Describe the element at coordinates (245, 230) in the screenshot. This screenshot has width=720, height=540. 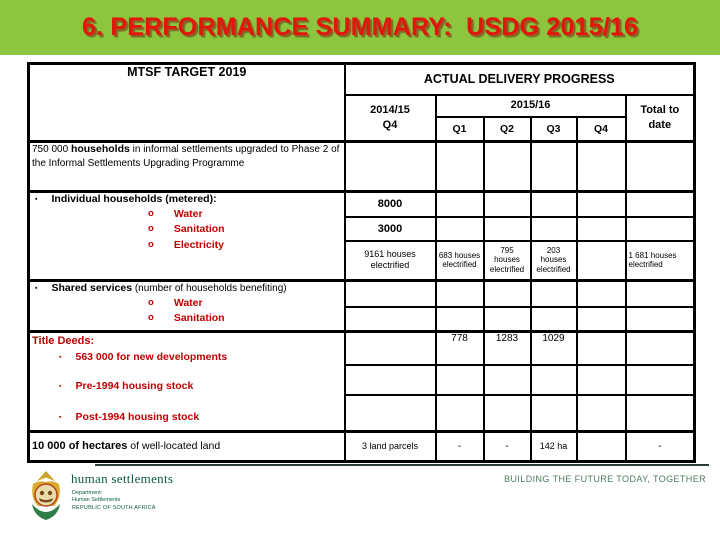
I see `list-item-sanitation: o Sanitation` at that location.